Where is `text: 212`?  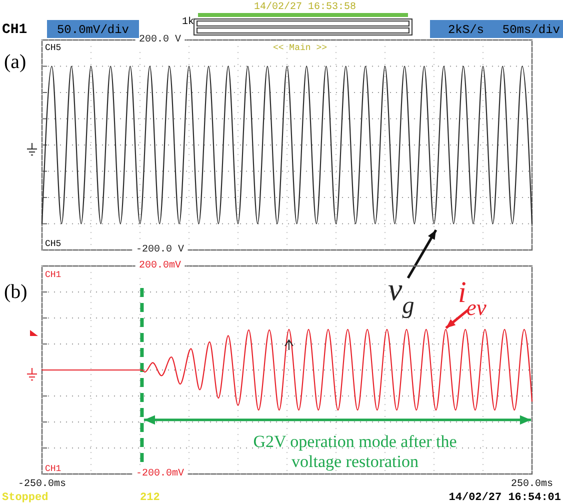
text: 212 is located at coordinates (150, 498).